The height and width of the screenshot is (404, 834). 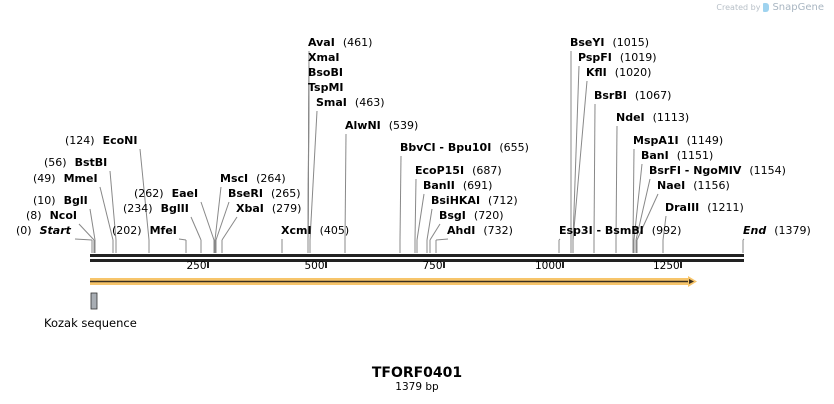 I want to click on restriction-site-label: AlwNI (539), so click(x=381, y=125).